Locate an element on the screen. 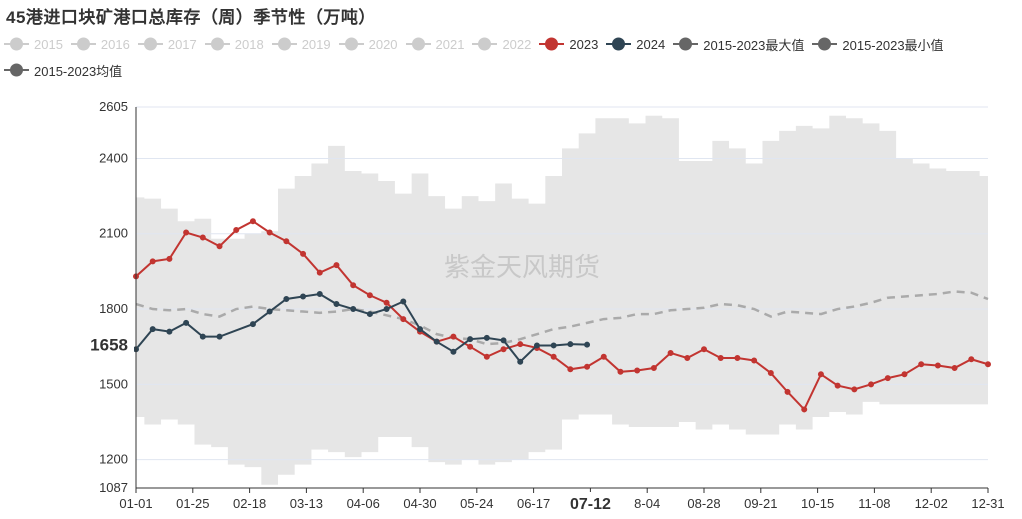 The image size is (1022, 519). legend-label: 2018 is located at coordinates (249, 44).